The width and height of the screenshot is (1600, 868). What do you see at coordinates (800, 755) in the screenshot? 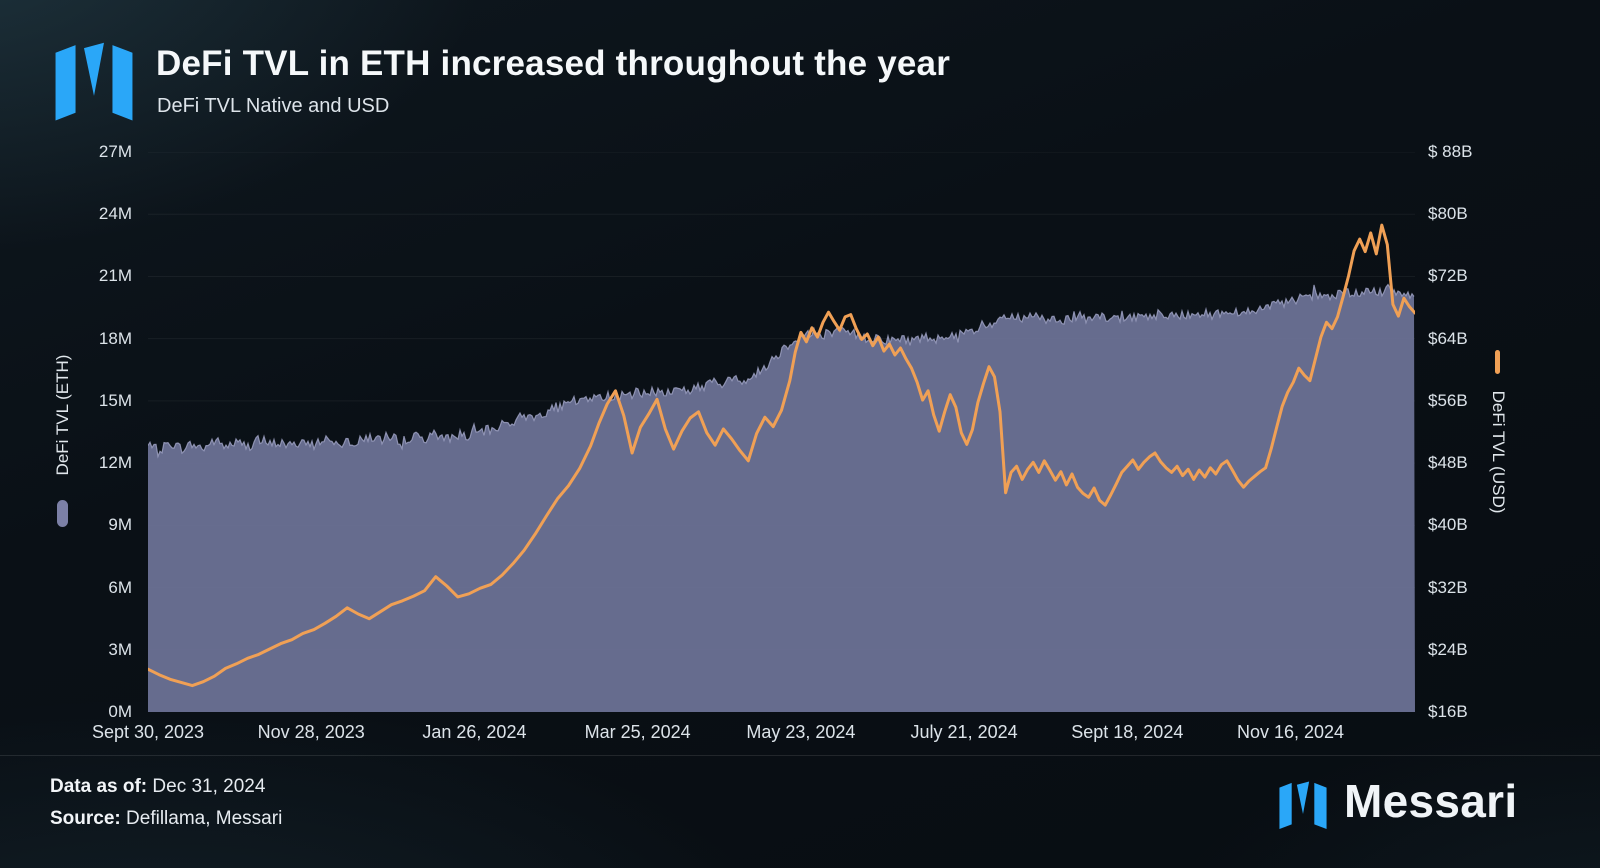
I see `footer-divider` at bounding box center [800, 755].